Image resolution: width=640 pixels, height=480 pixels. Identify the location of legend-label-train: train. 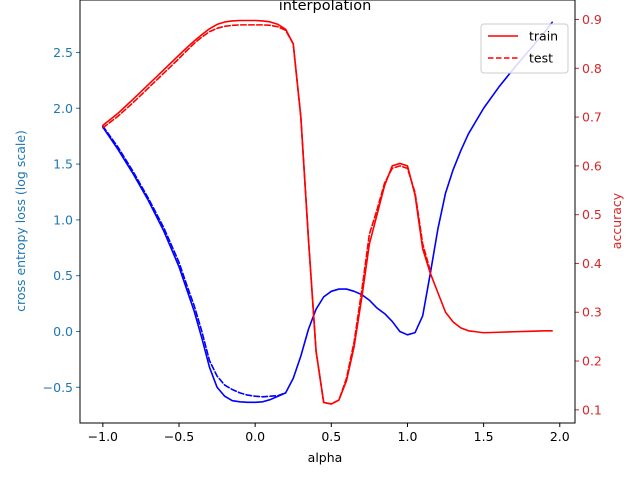
(543, 36).